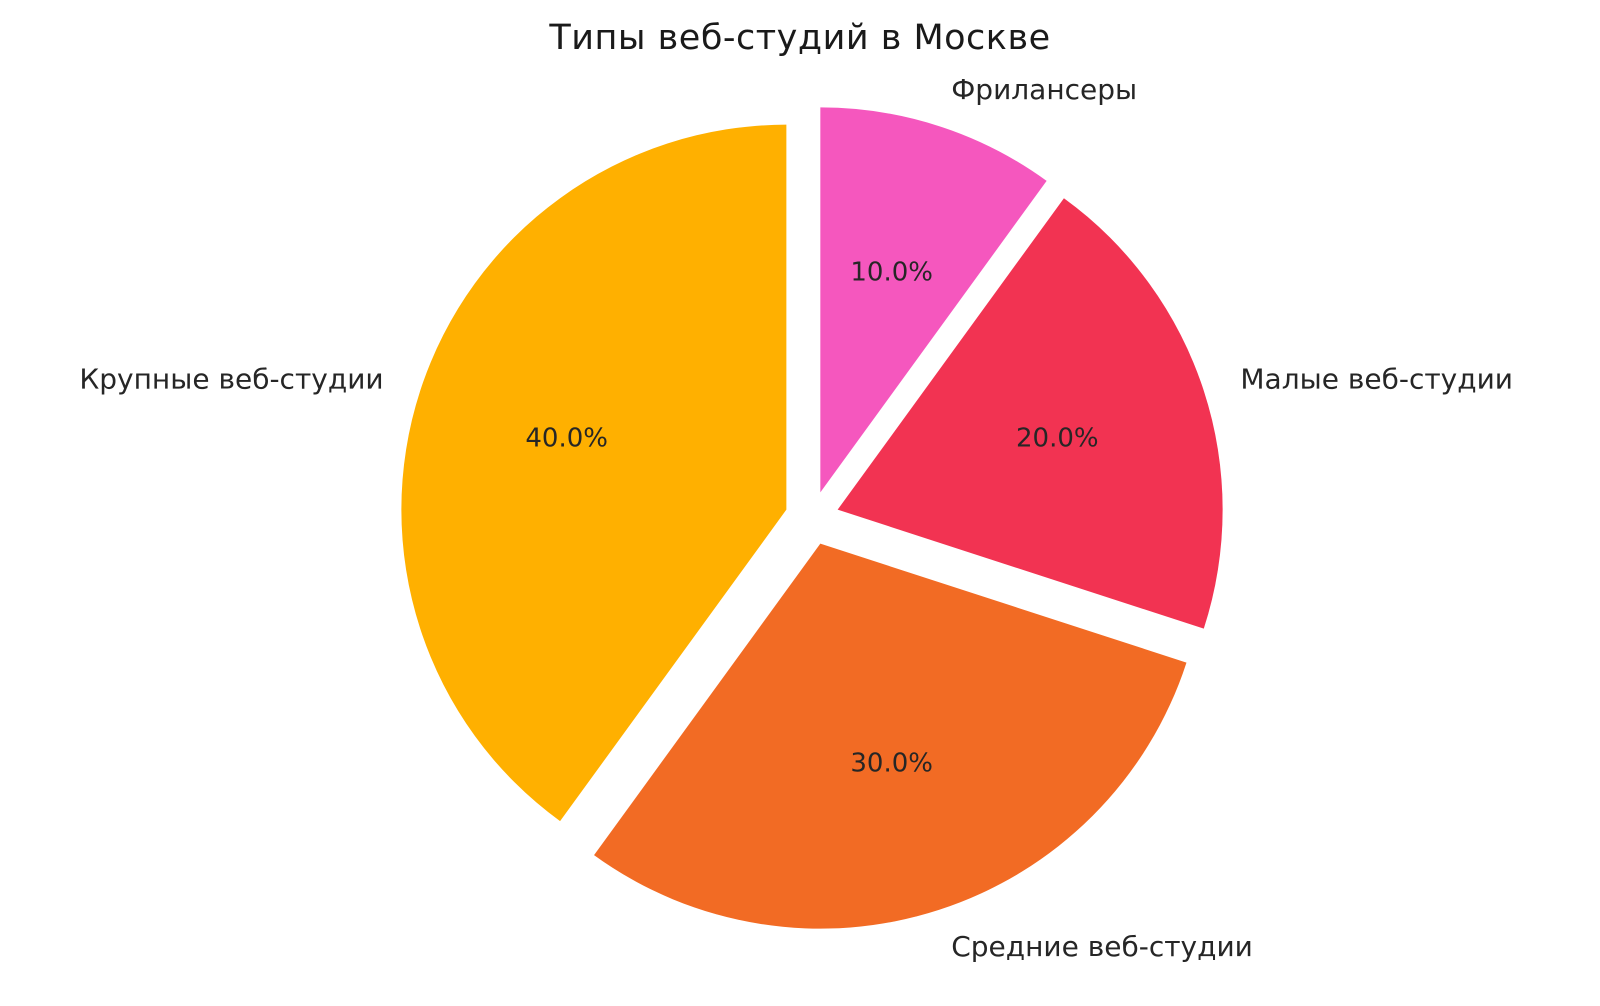 The width and height of the screenshot is (1600, 1006). Describe the element at coordinates (891, 273) in the screenshot. I see `pie-pct-label-0: 10.0%` at that location.